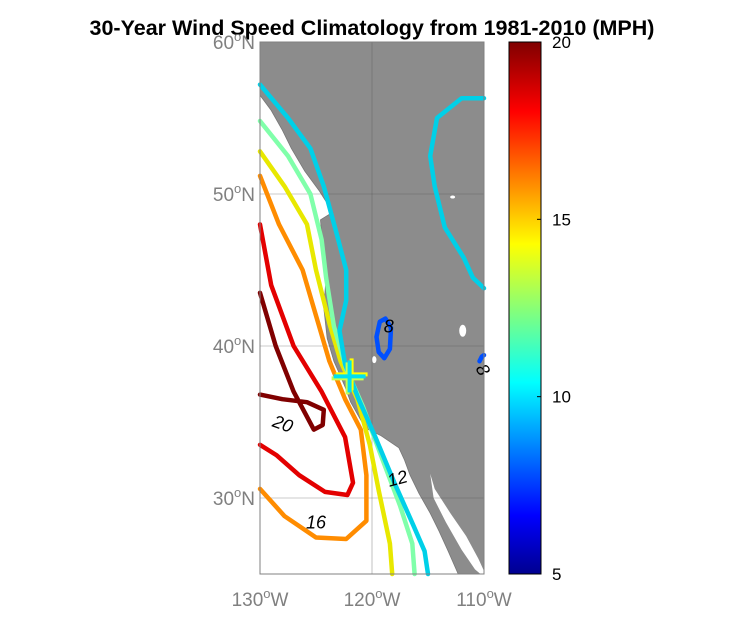 This screenshot has width=744, height=622. Describe the element at coordinates (234, 497) in the screenshot. I see `y-tick-label-0: 30oN` at that location.